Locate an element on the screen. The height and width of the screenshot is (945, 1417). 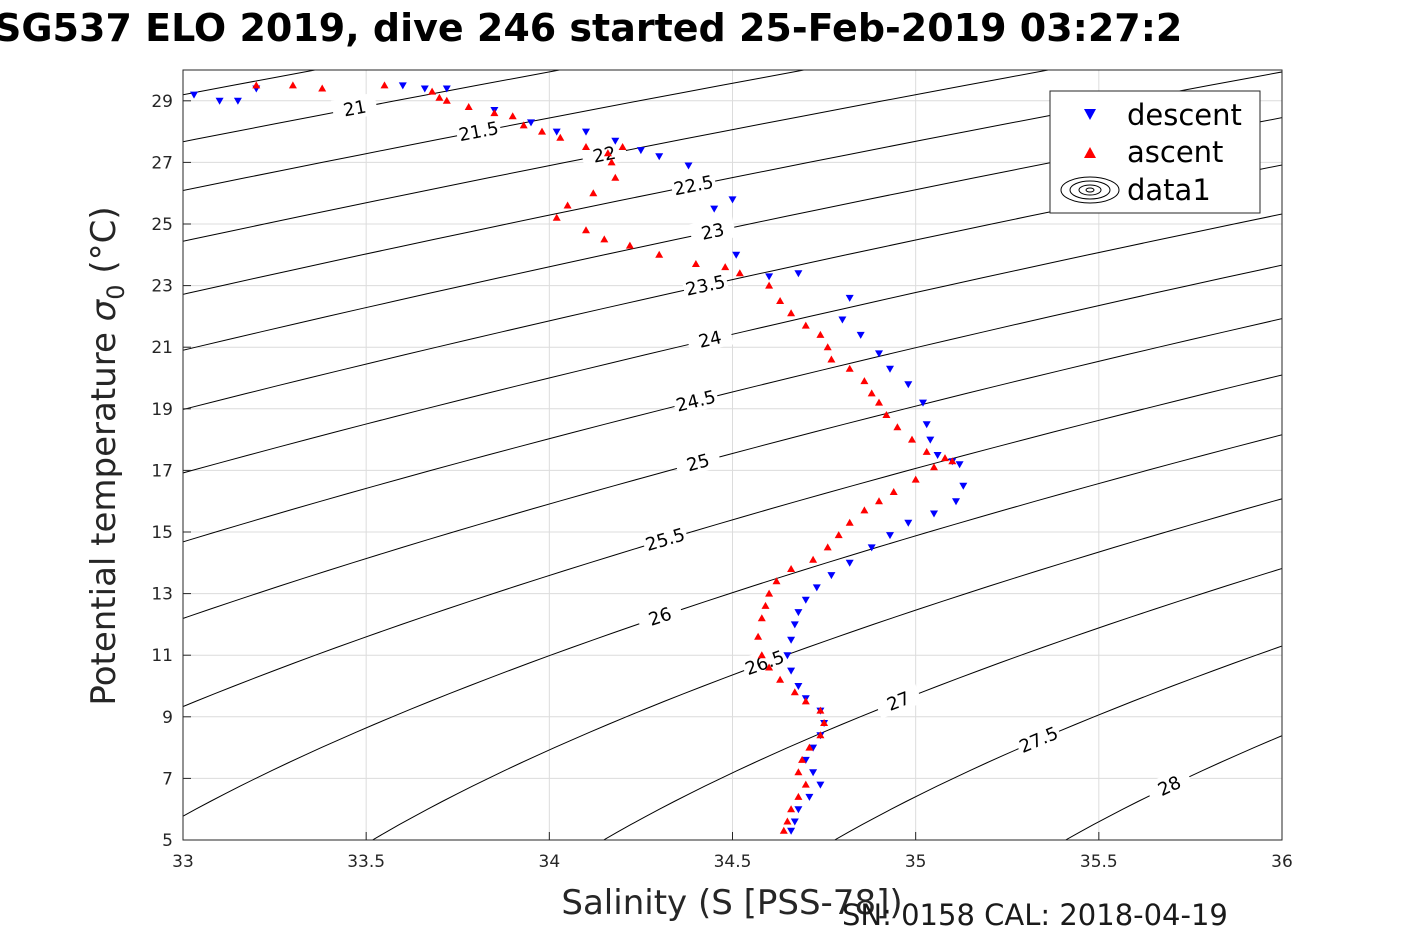
x-axis-label: Salinity (S [PSS-78]) is located at coordinates (731, 903).